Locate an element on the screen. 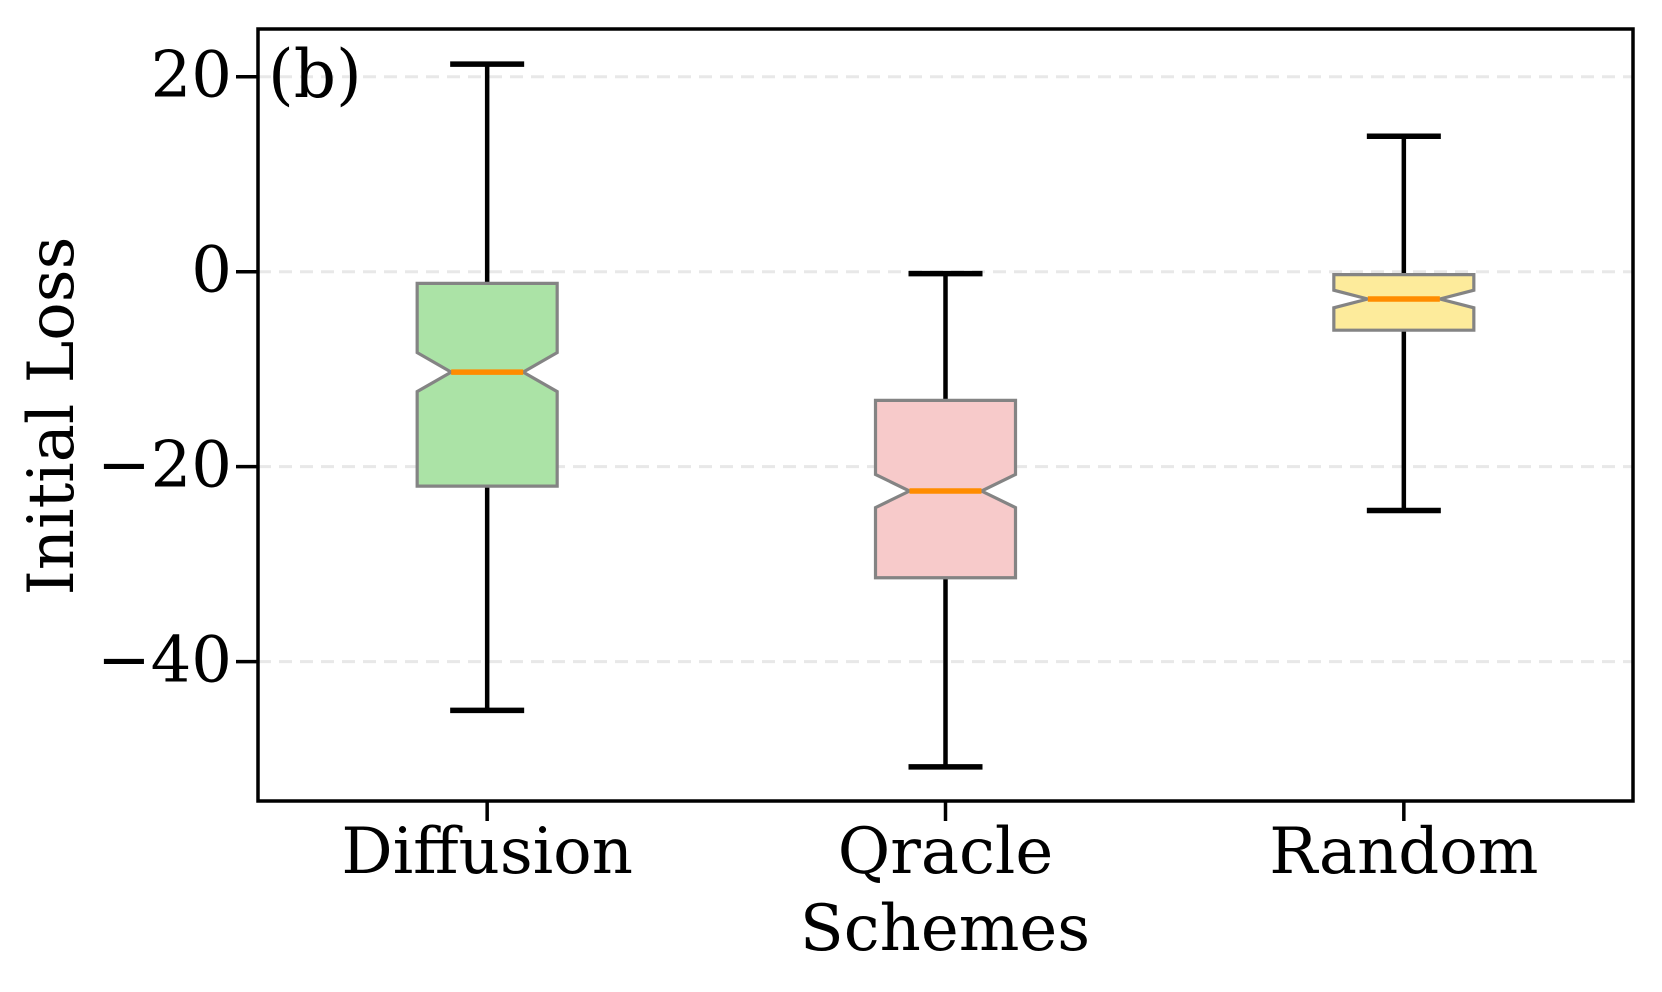 This screenshot has width=1662, height=992. box-random is located at coordinates (1404, 302).